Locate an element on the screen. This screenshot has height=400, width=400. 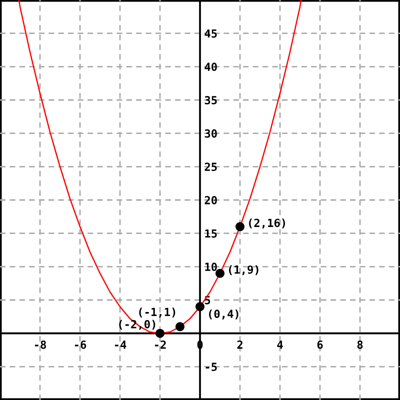
y-tick-label: 45 is located at coordinates (210, 33).